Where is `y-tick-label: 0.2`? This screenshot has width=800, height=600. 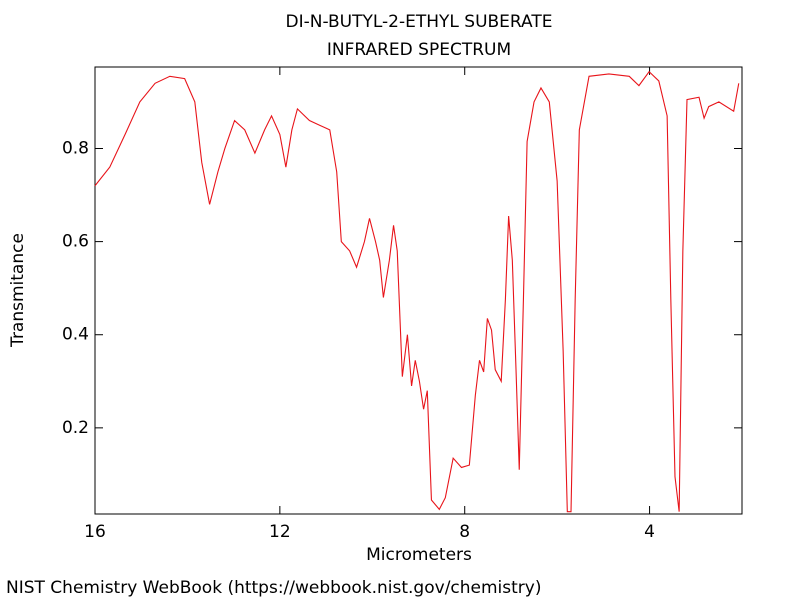 y-tick-label: 0.2 is located at coordinates (75, 428).